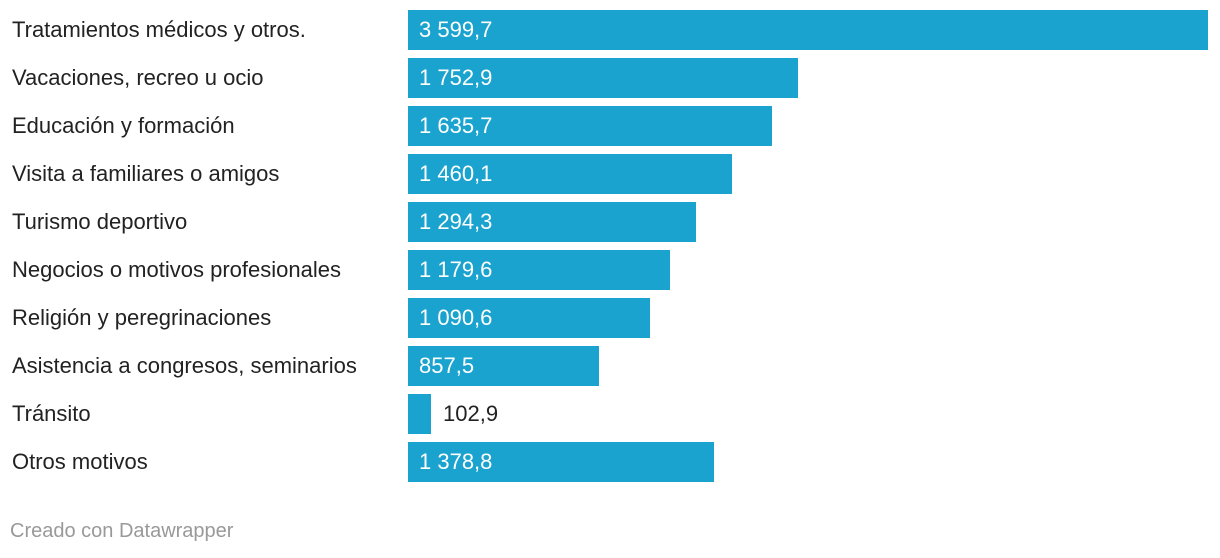  Describe the element at coordinates (123, 125) in the screenshot. I see `category-label: Educación y formación` at that location.